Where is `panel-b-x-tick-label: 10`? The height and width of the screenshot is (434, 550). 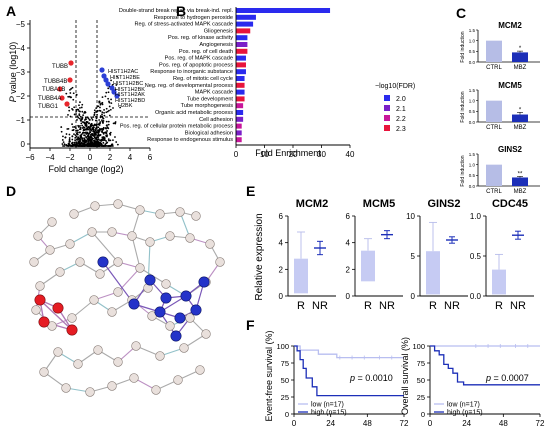
panel-b-x-tick-label: 10 is located at coordinates (264, 154).